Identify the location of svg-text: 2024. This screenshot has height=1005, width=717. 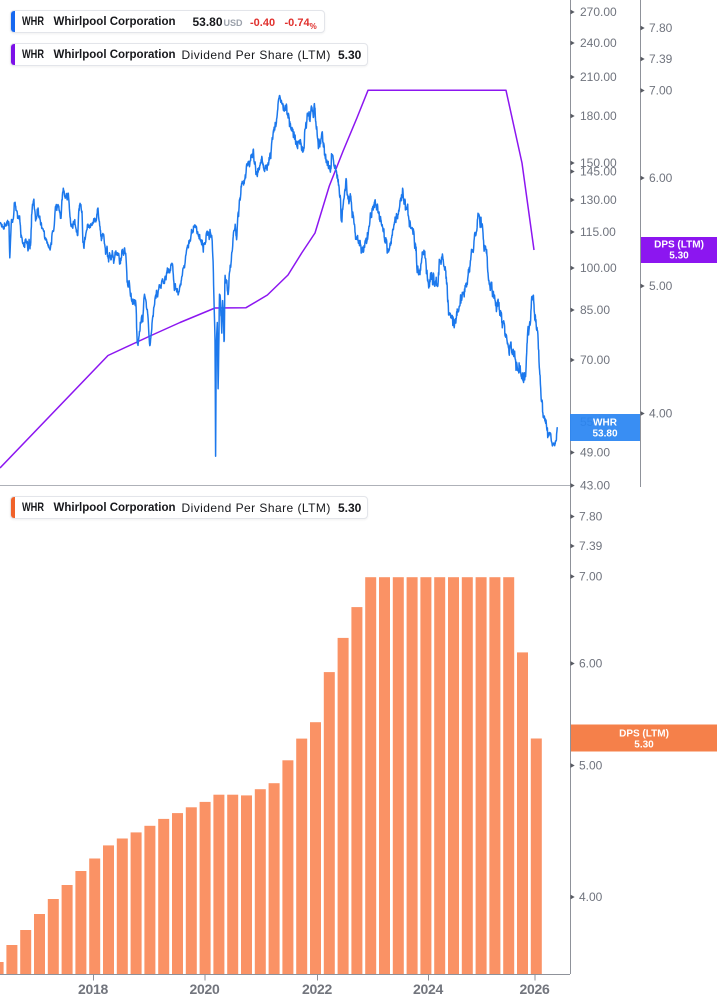
(428, 989).